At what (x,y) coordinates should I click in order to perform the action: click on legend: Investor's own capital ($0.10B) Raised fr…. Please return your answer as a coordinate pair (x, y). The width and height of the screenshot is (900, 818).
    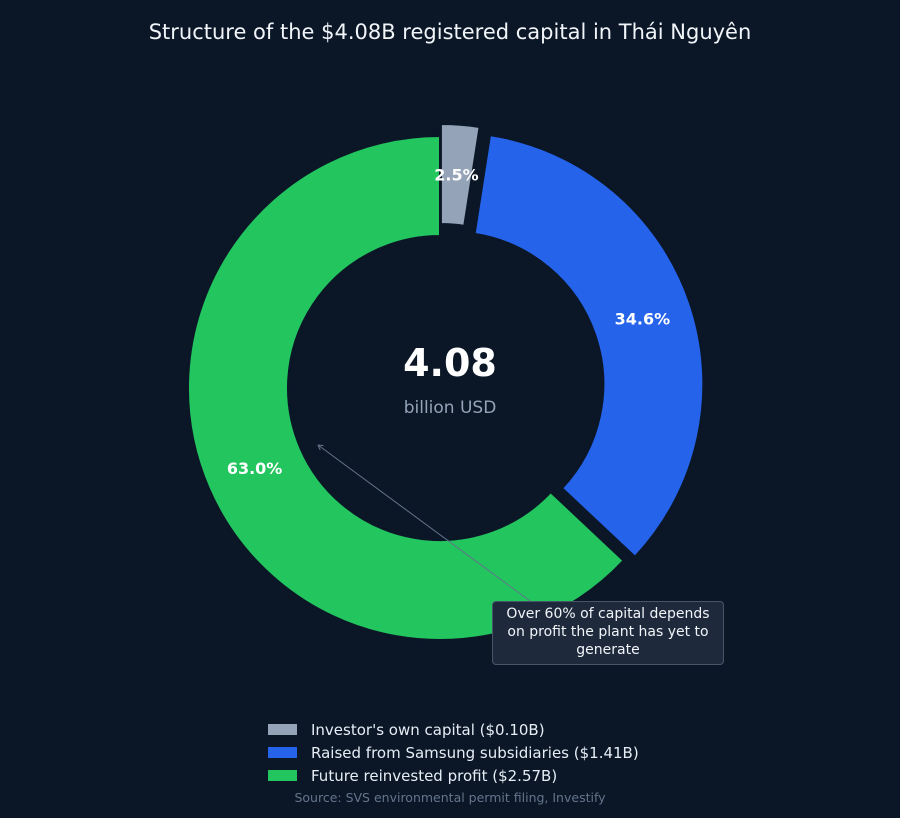
    Looking at the image, I should click on (453, 753).